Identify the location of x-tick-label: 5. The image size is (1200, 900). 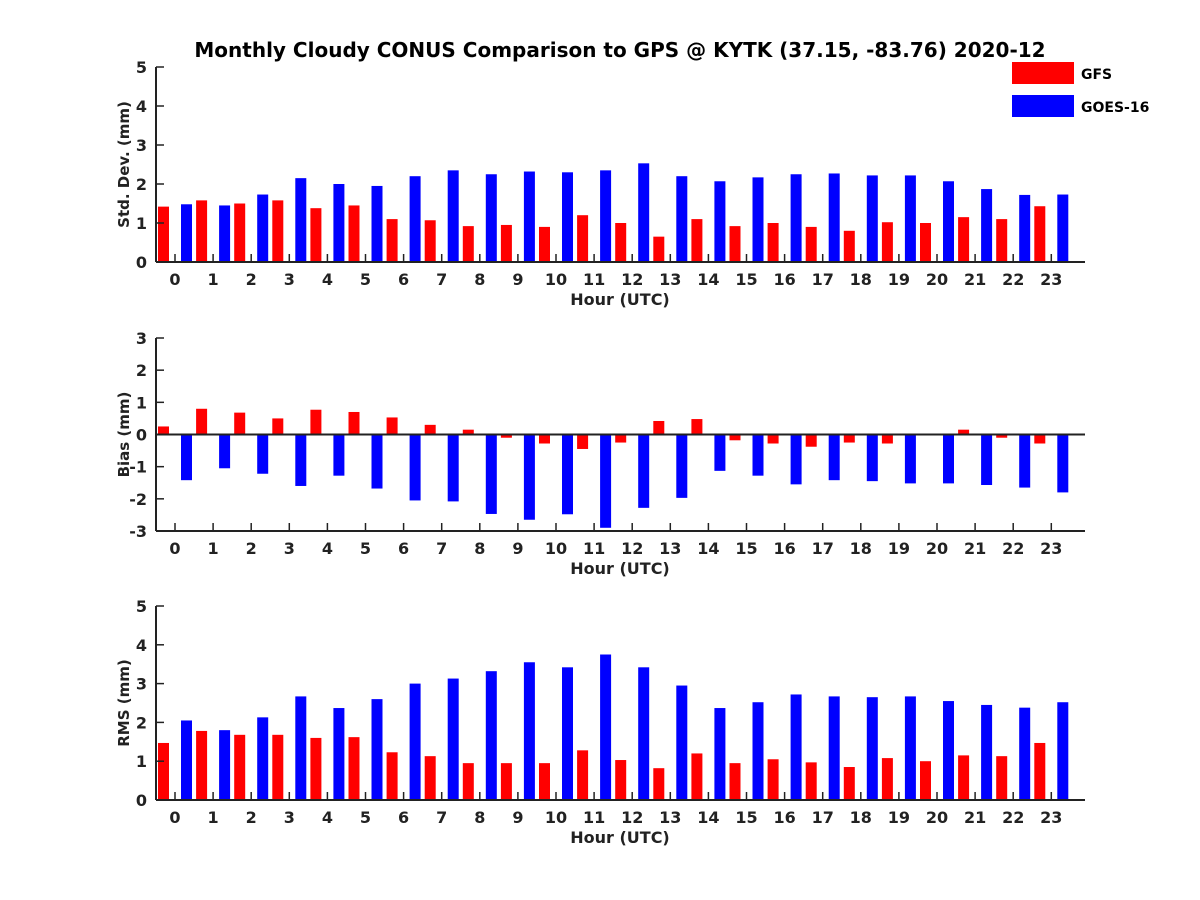
(365, 279).